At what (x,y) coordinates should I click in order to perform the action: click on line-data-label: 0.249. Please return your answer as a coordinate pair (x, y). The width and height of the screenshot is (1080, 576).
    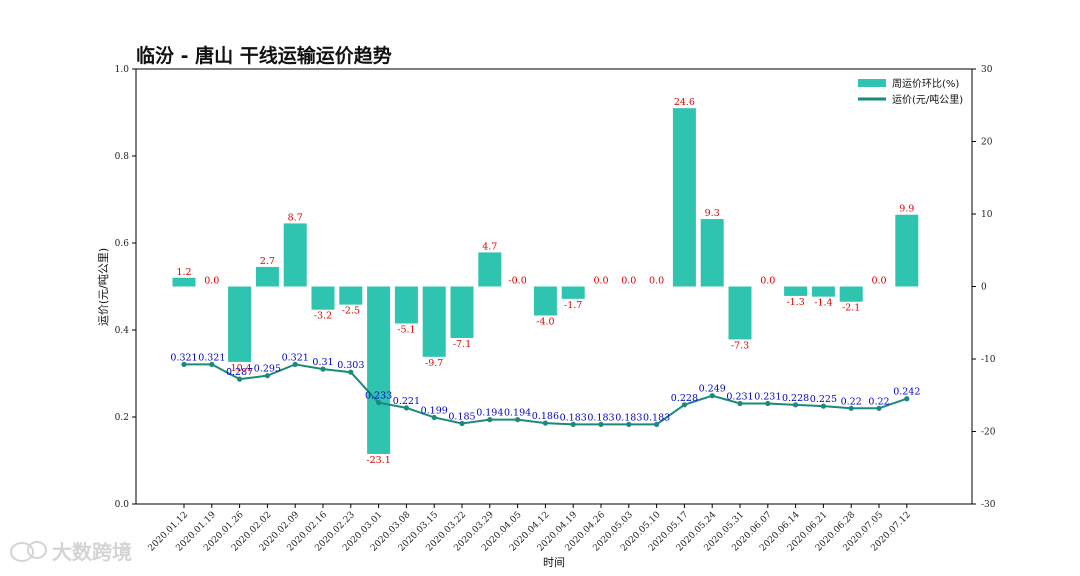
    Looking at the image, I should click on (712, 389).